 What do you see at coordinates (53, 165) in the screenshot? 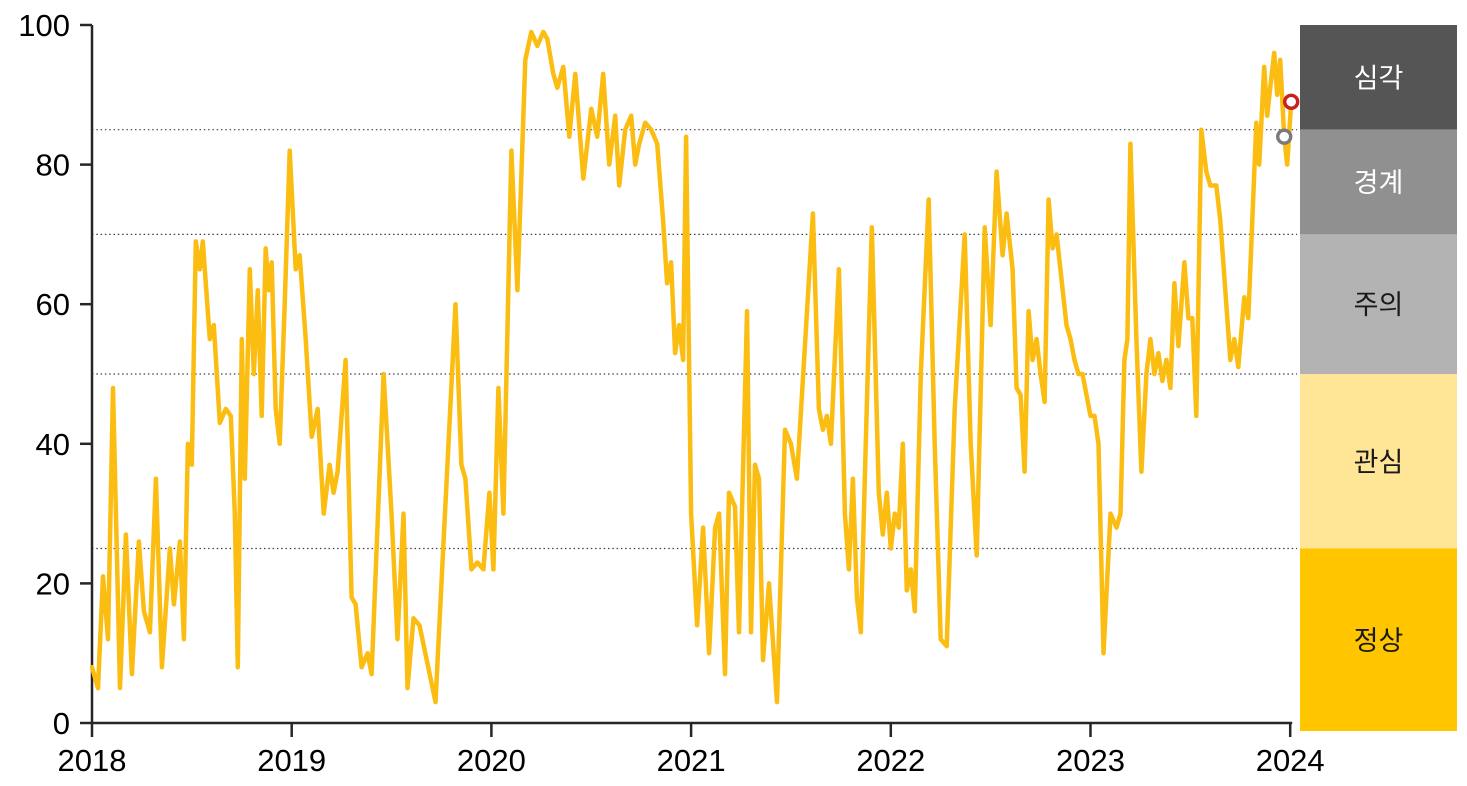
I see `y-tick-label-80: 80` at bounding box center [53, 165].